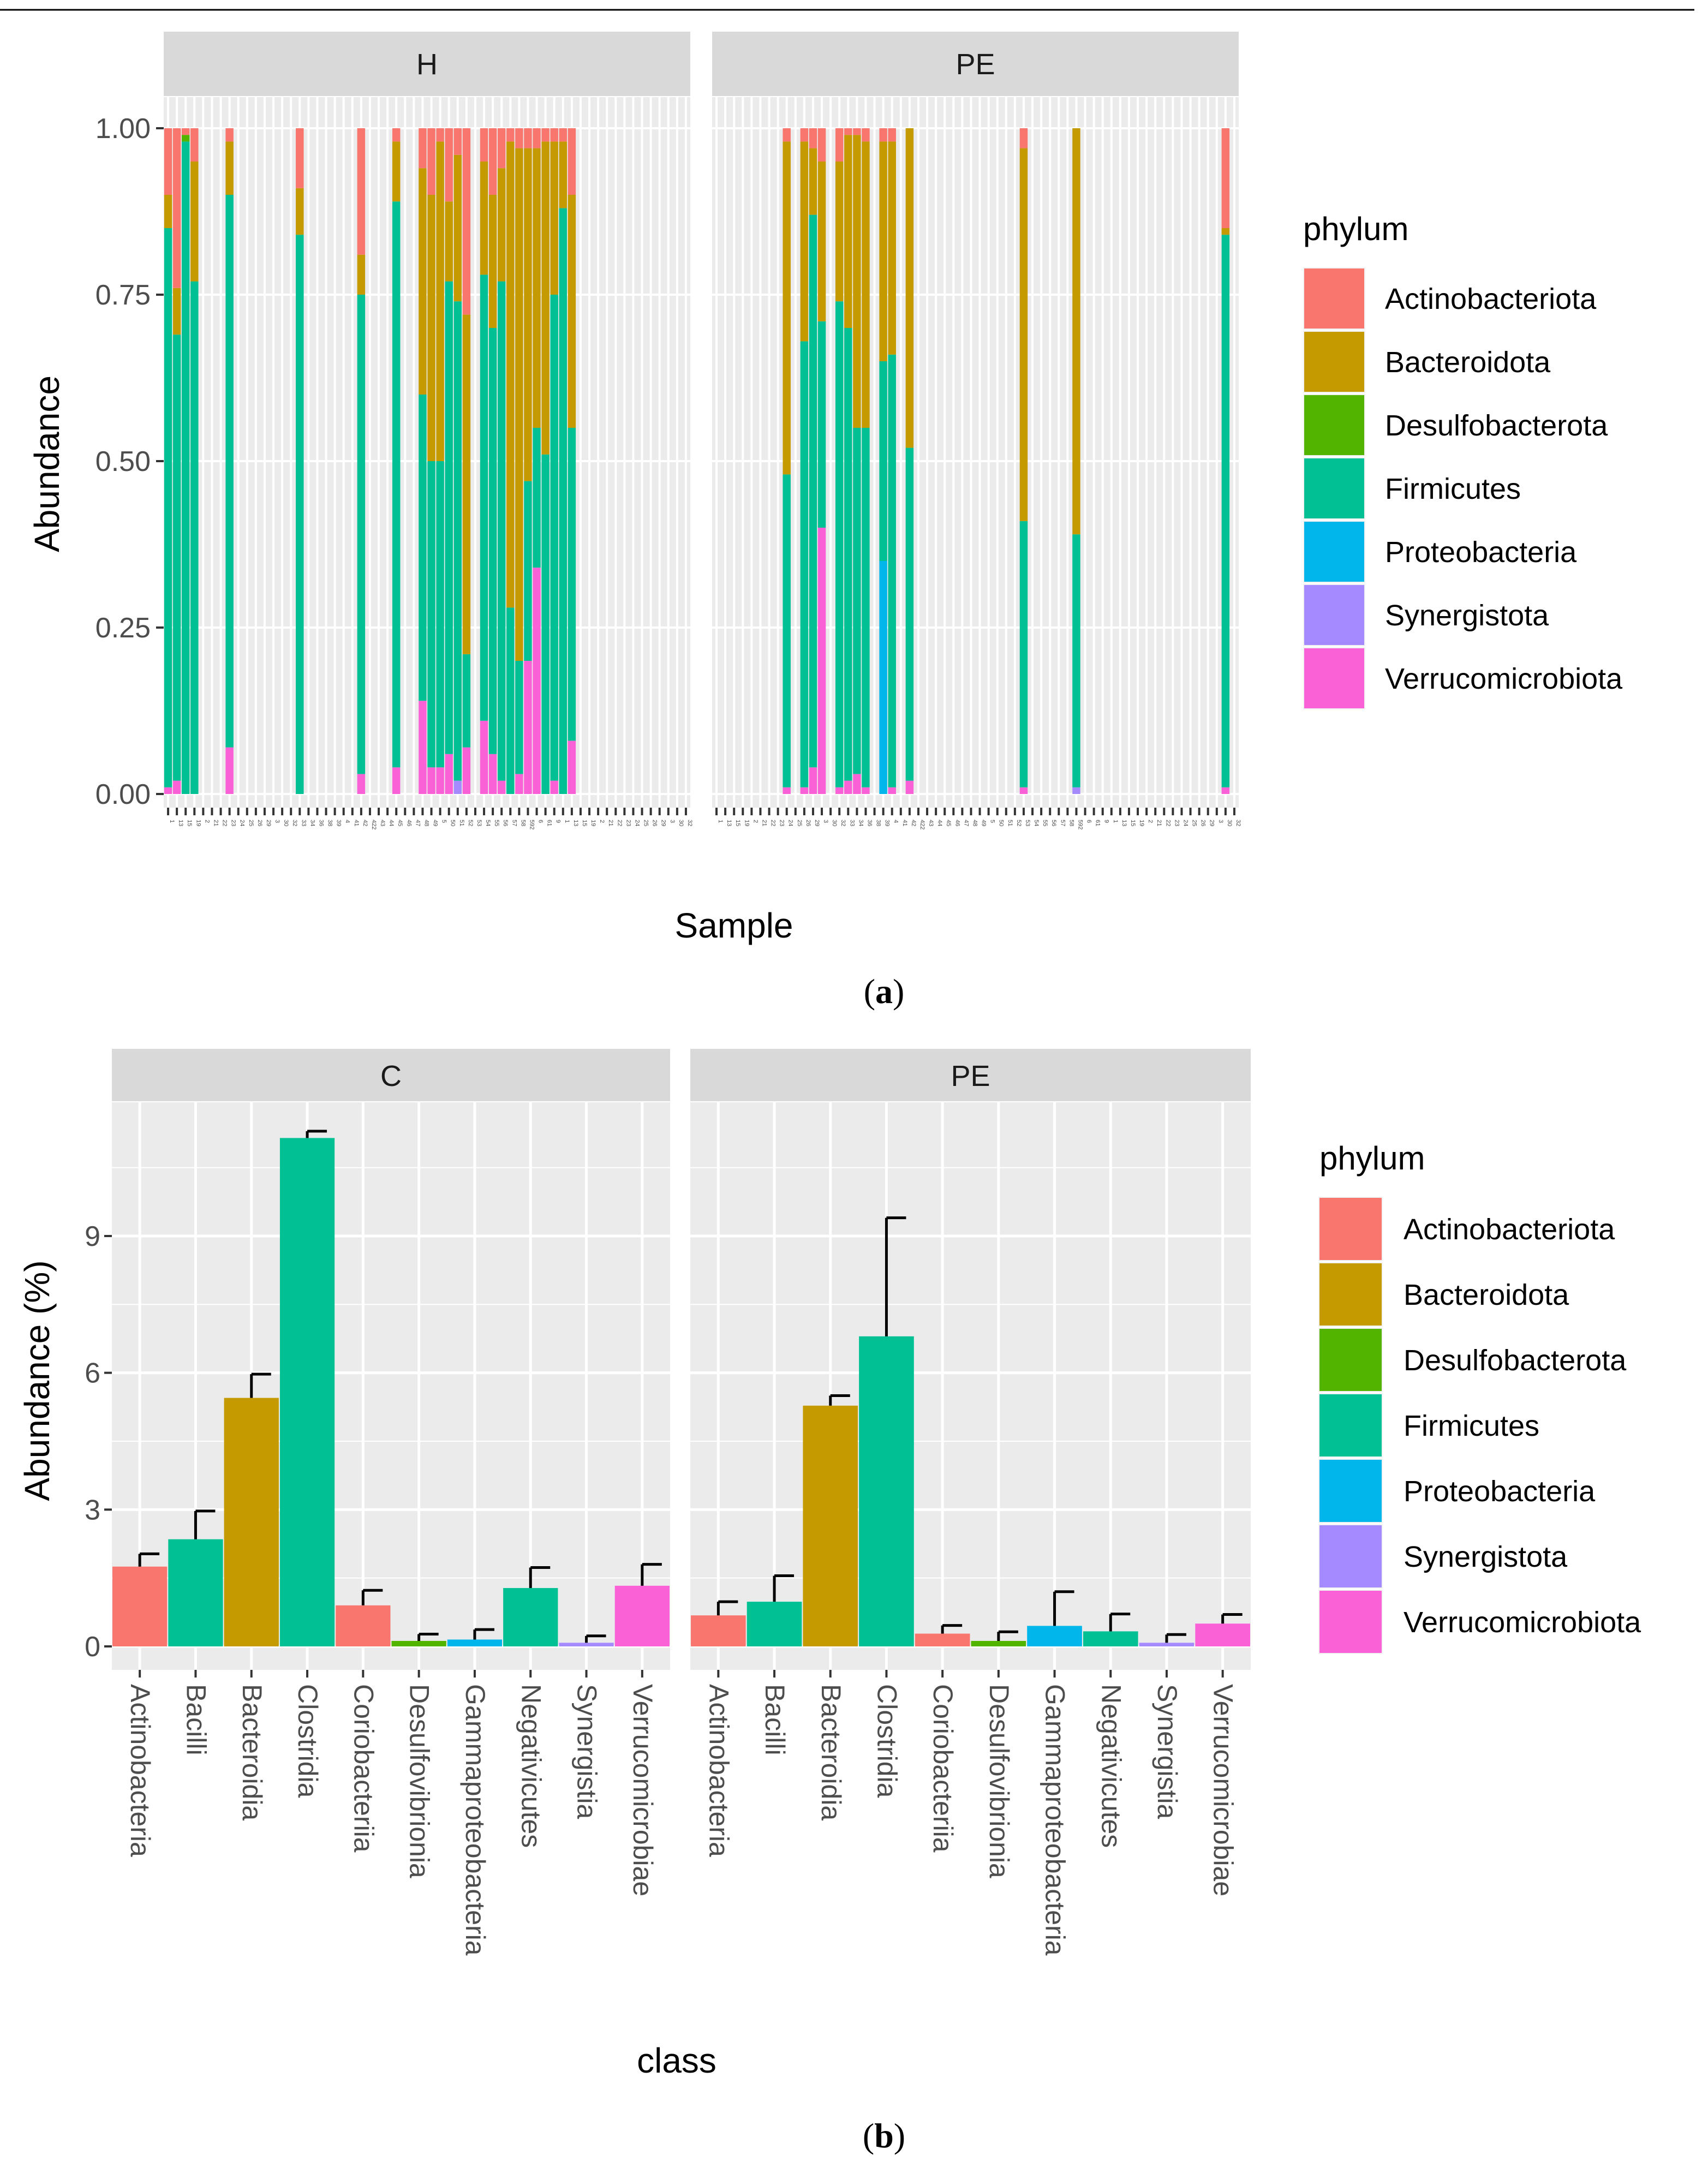 The width and height of the screenshot is (1708, 2167). What do you see at coordinates (180, 823) in the screenshot?
I see `x-tick-label-a: 13` at bounding box center [180, 823].